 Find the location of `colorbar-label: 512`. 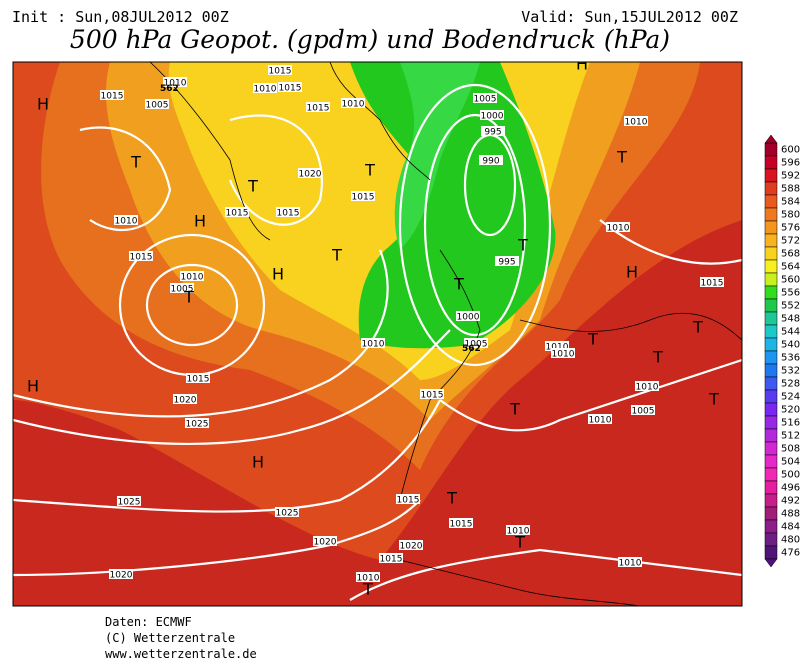

colorbar-label: 512 is located at coordinates (790, 436).